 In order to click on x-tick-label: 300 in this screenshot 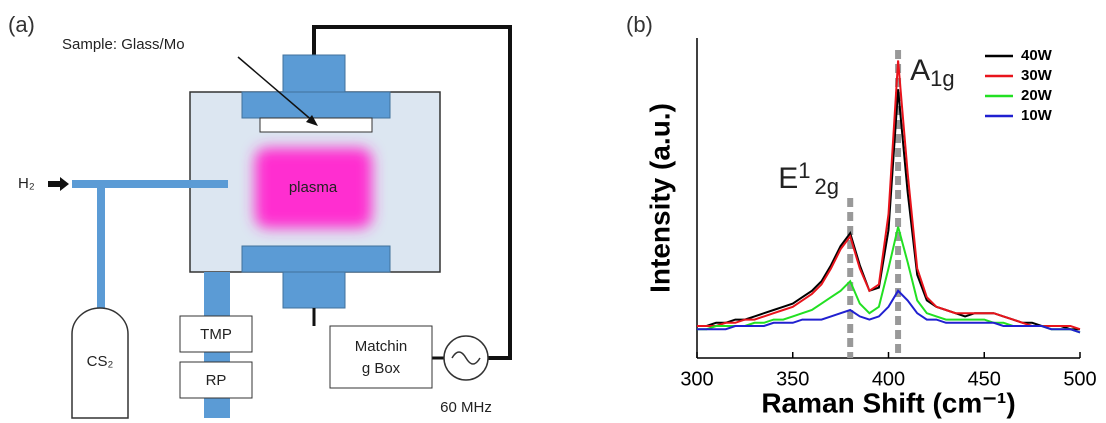, I will do `click(696, 379)`.